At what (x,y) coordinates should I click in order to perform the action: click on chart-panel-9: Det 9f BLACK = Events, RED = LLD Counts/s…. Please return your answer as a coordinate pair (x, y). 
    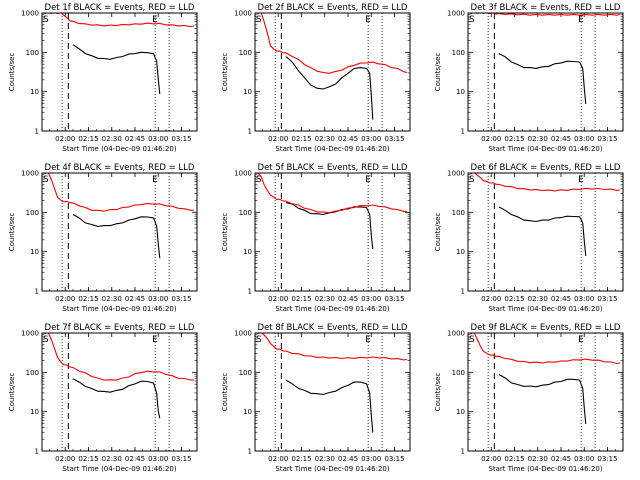
    Looking at the image, I should click on (529, 398).